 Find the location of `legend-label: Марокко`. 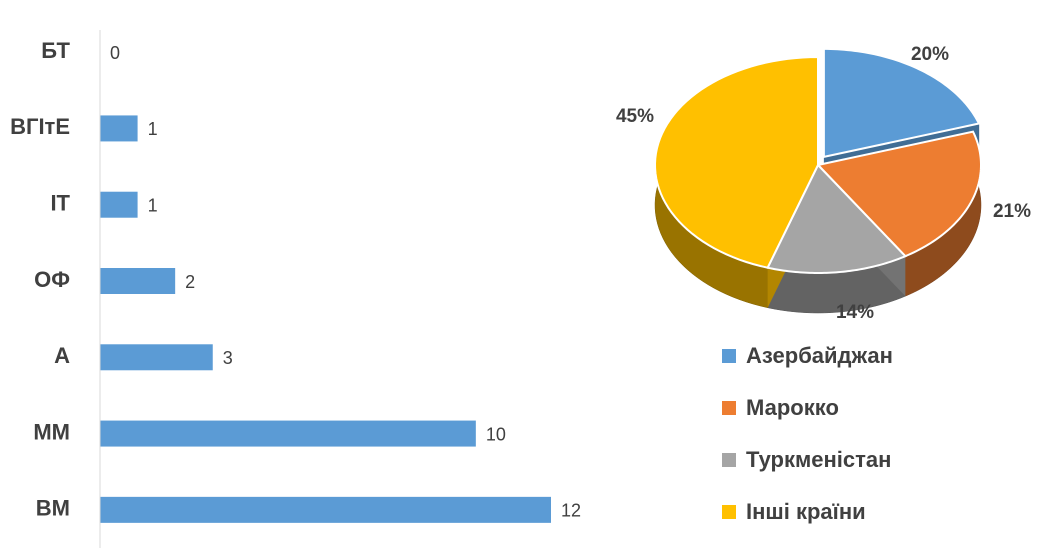

legend-label: Марокко is located at coordinates (792, 407).